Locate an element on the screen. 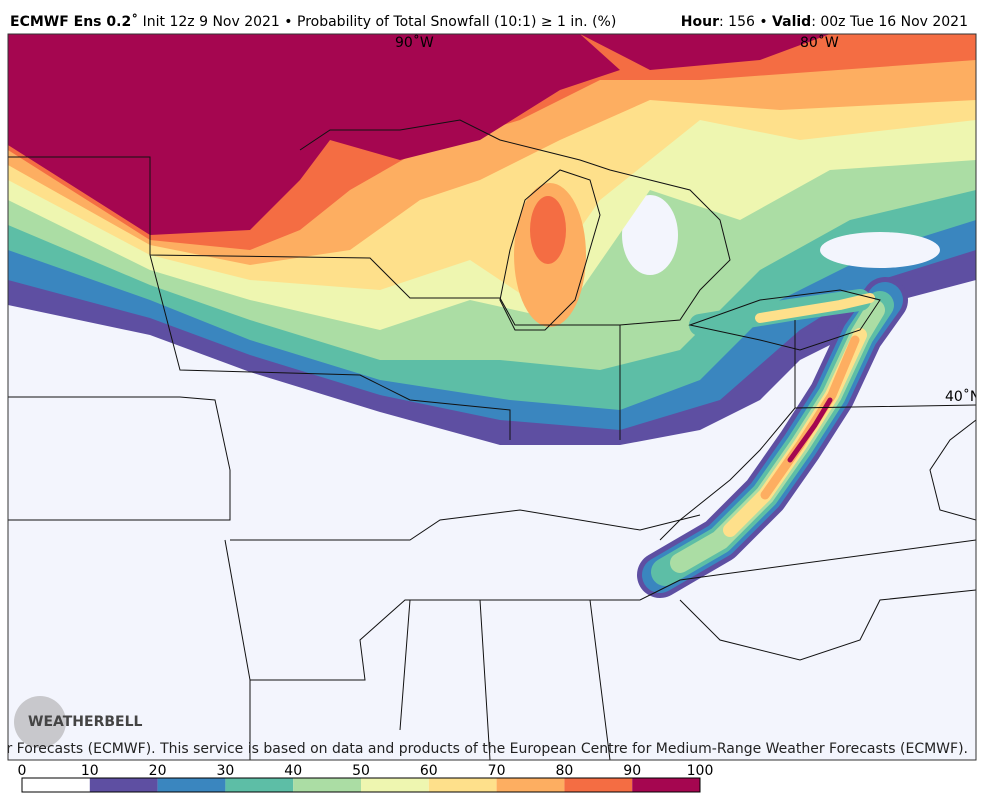 The height and width of the screenshot is (812, 984). colorbar-tick-label: 30 is located at coordinates (225, 771).